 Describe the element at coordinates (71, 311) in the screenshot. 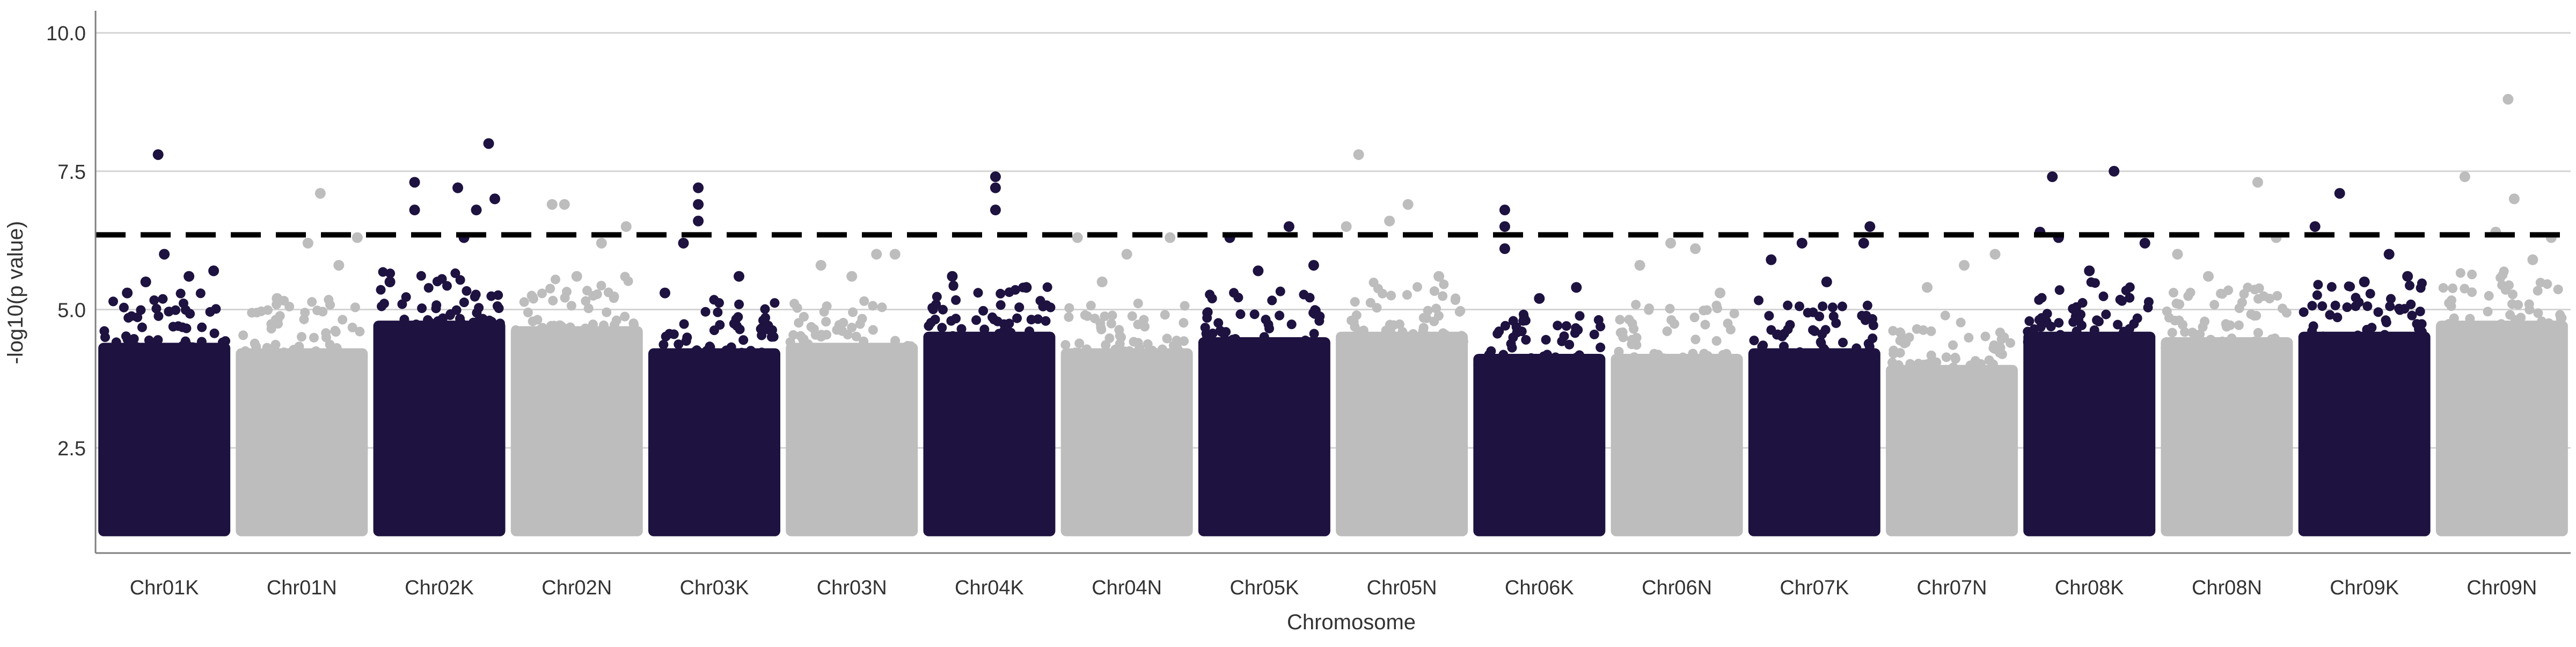

I see `y-tick-label: 5.0` at that location.